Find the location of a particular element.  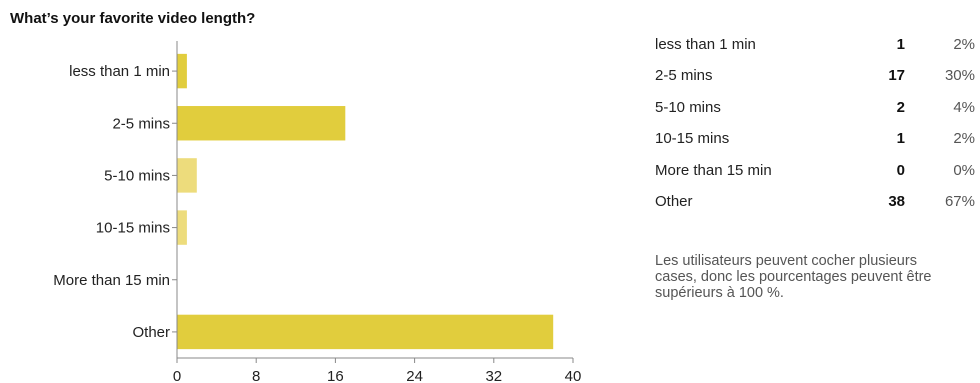

summary-percent: 30% is located at coordinates (959, 76).